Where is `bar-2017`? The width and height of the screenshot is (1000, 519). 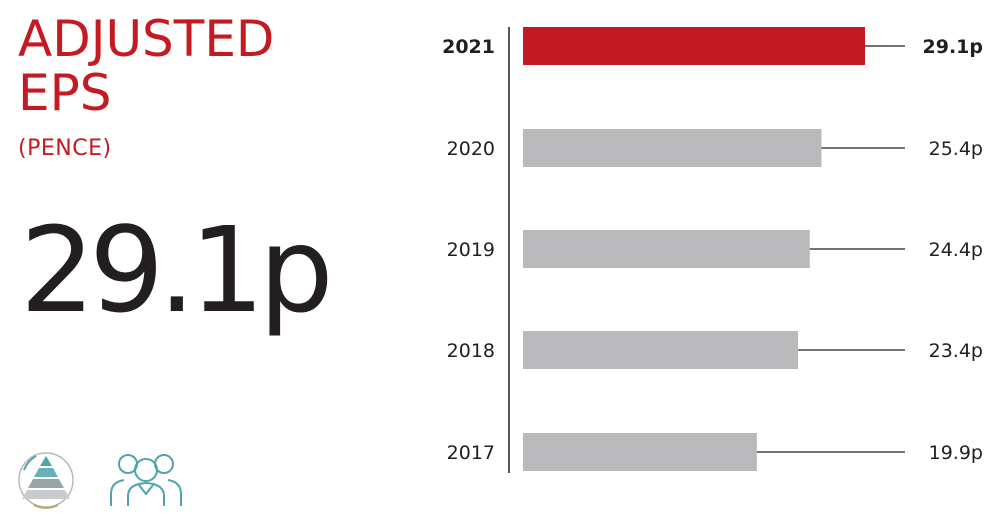
bar-2017 is located at coordinates (640, 452).